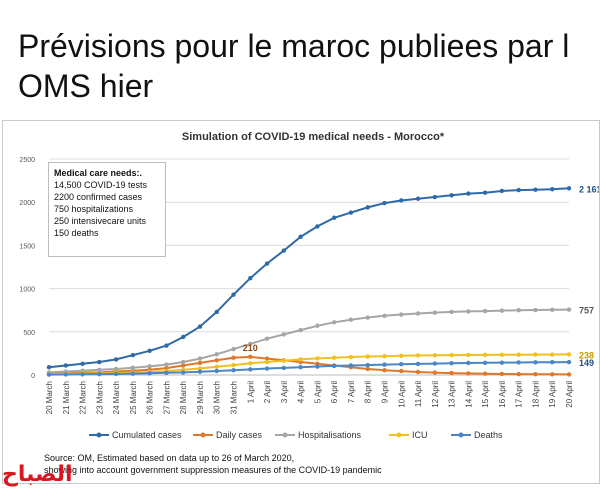 The height and width of the screenshot is (502, 600). What do you see at coordinates (150, 397) in the screenshot?
I see `x-tick-label: 26 March` at bounding box center [150, 397].